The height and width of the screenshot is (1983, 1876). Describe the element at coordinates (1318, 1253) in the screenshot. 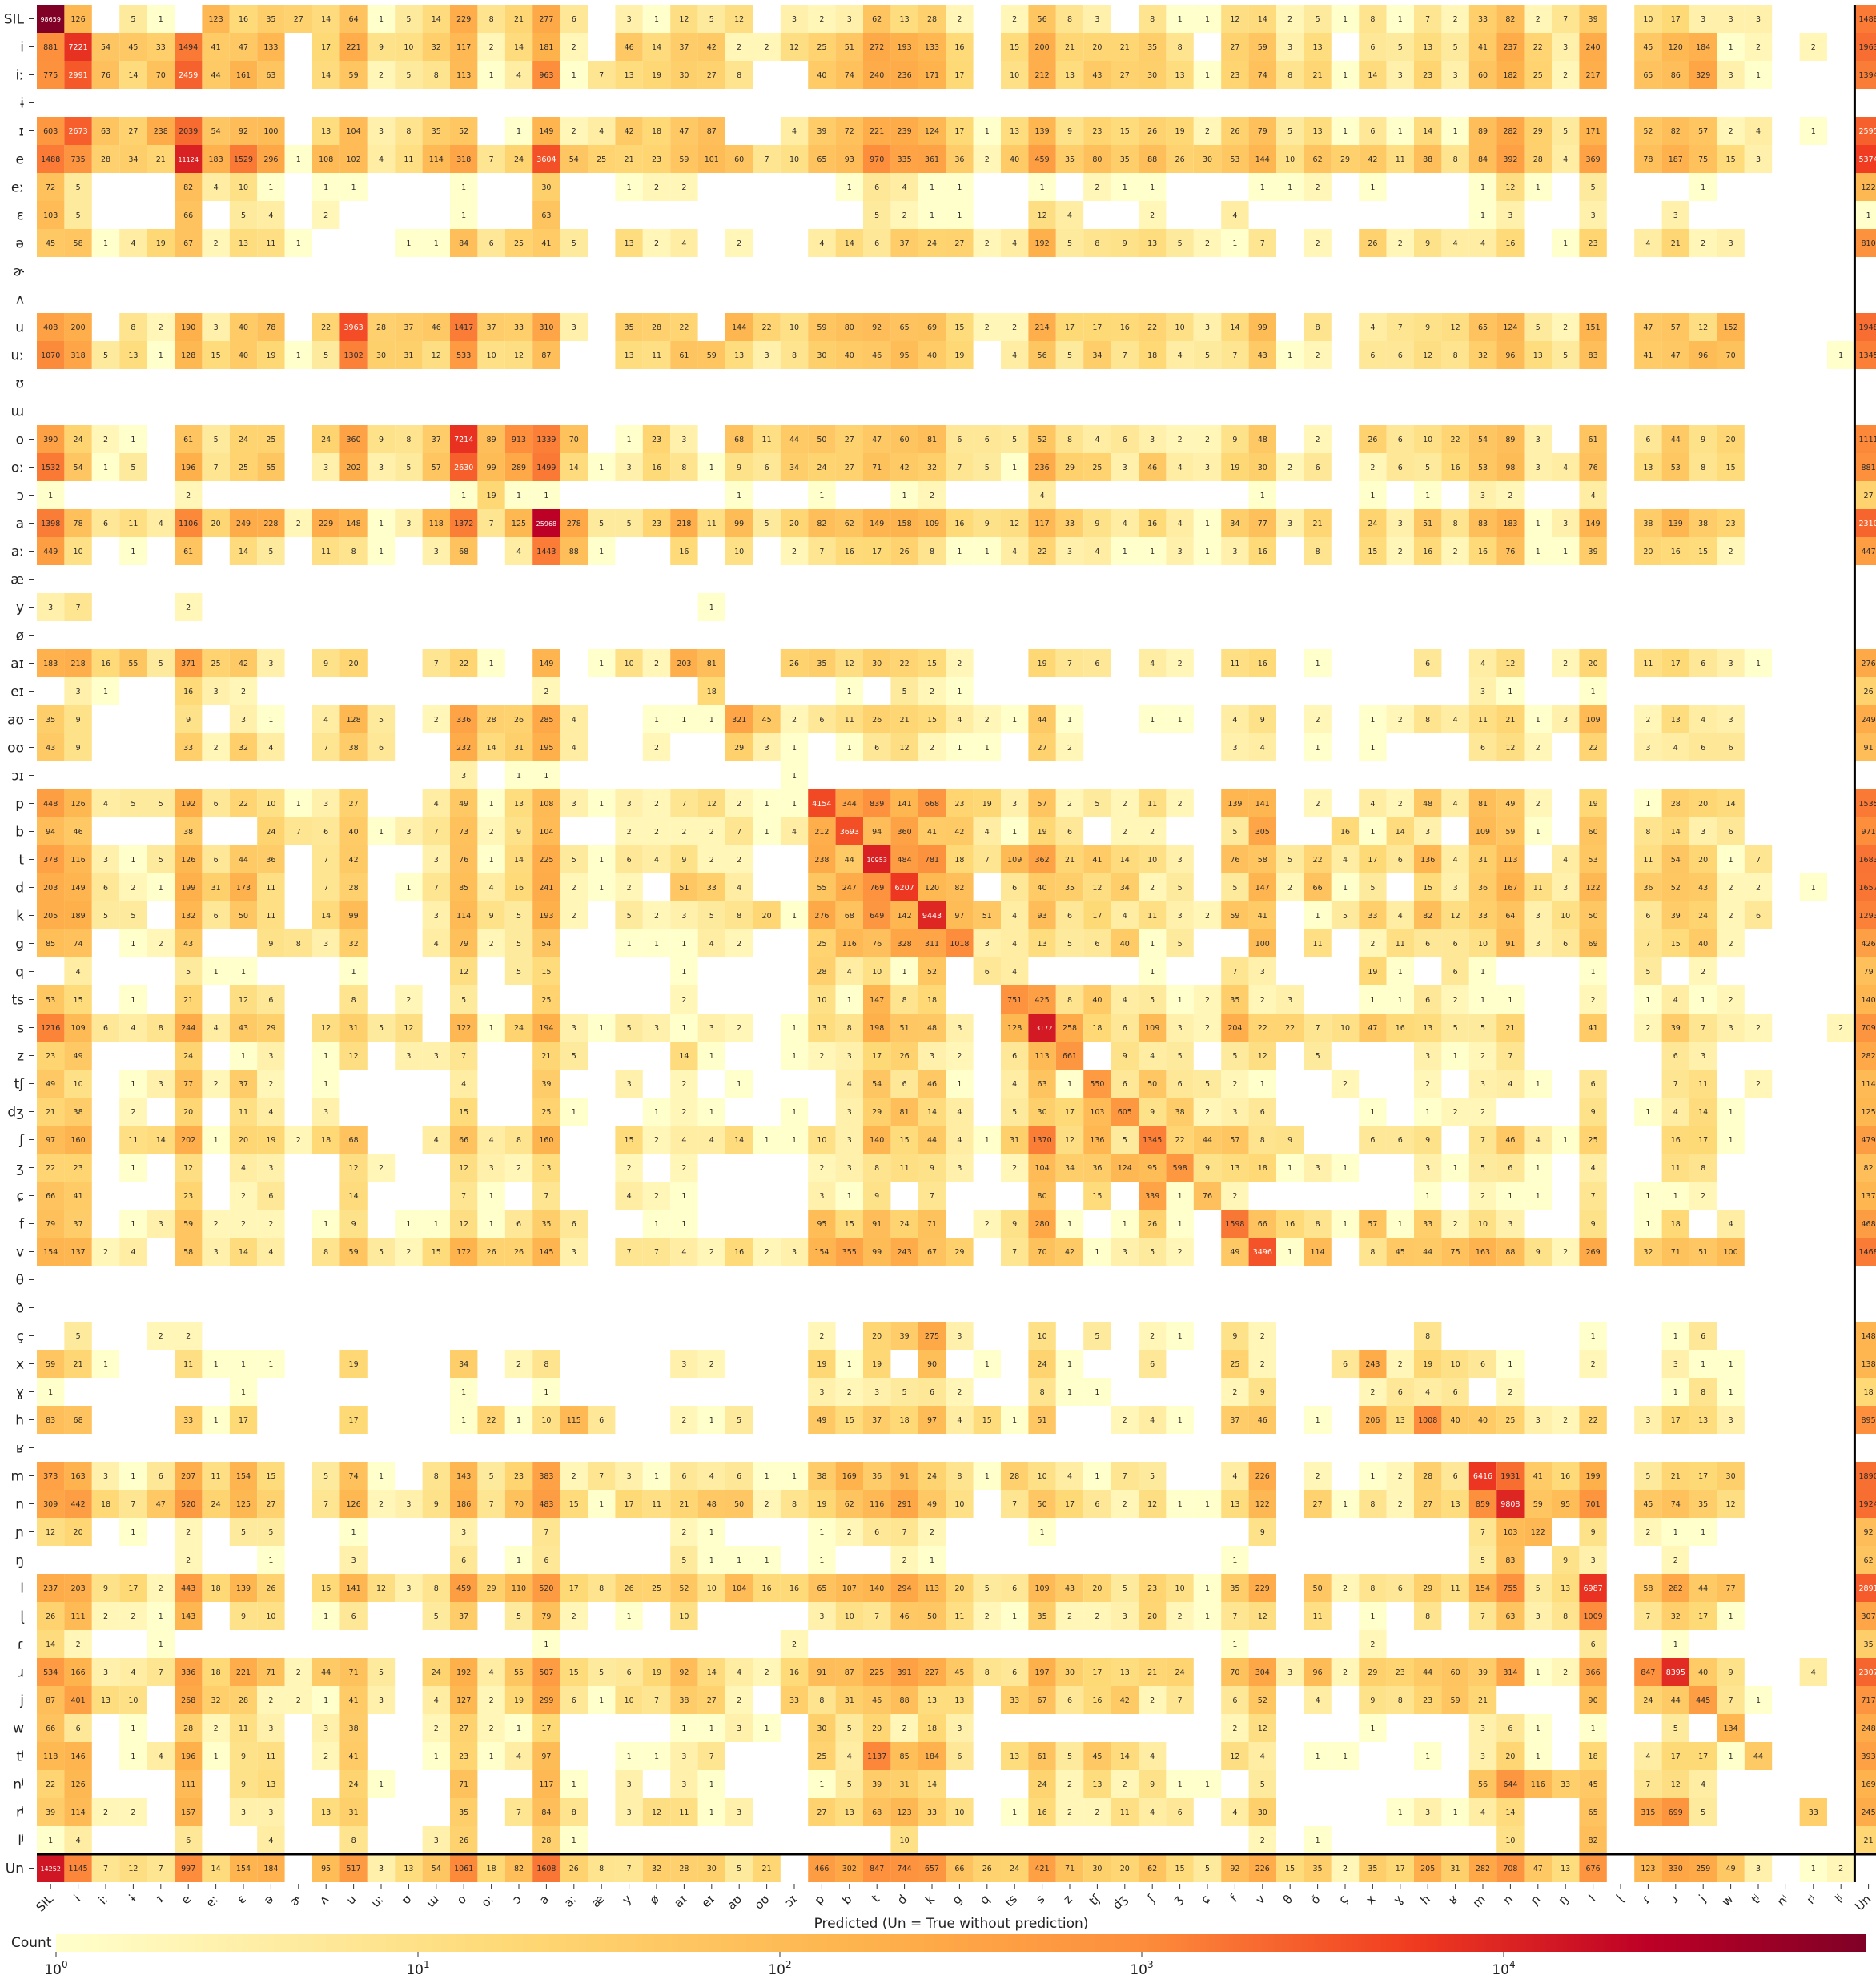

I see `cell-value-label: 114` at that location.